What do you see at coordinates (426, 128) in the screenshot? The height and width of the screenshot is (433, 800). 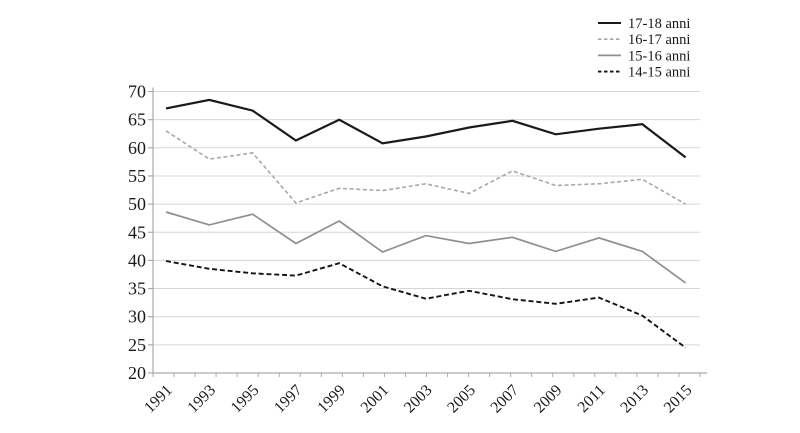 I see `series-line-17-18-anni` at bounding box center [426, 128].